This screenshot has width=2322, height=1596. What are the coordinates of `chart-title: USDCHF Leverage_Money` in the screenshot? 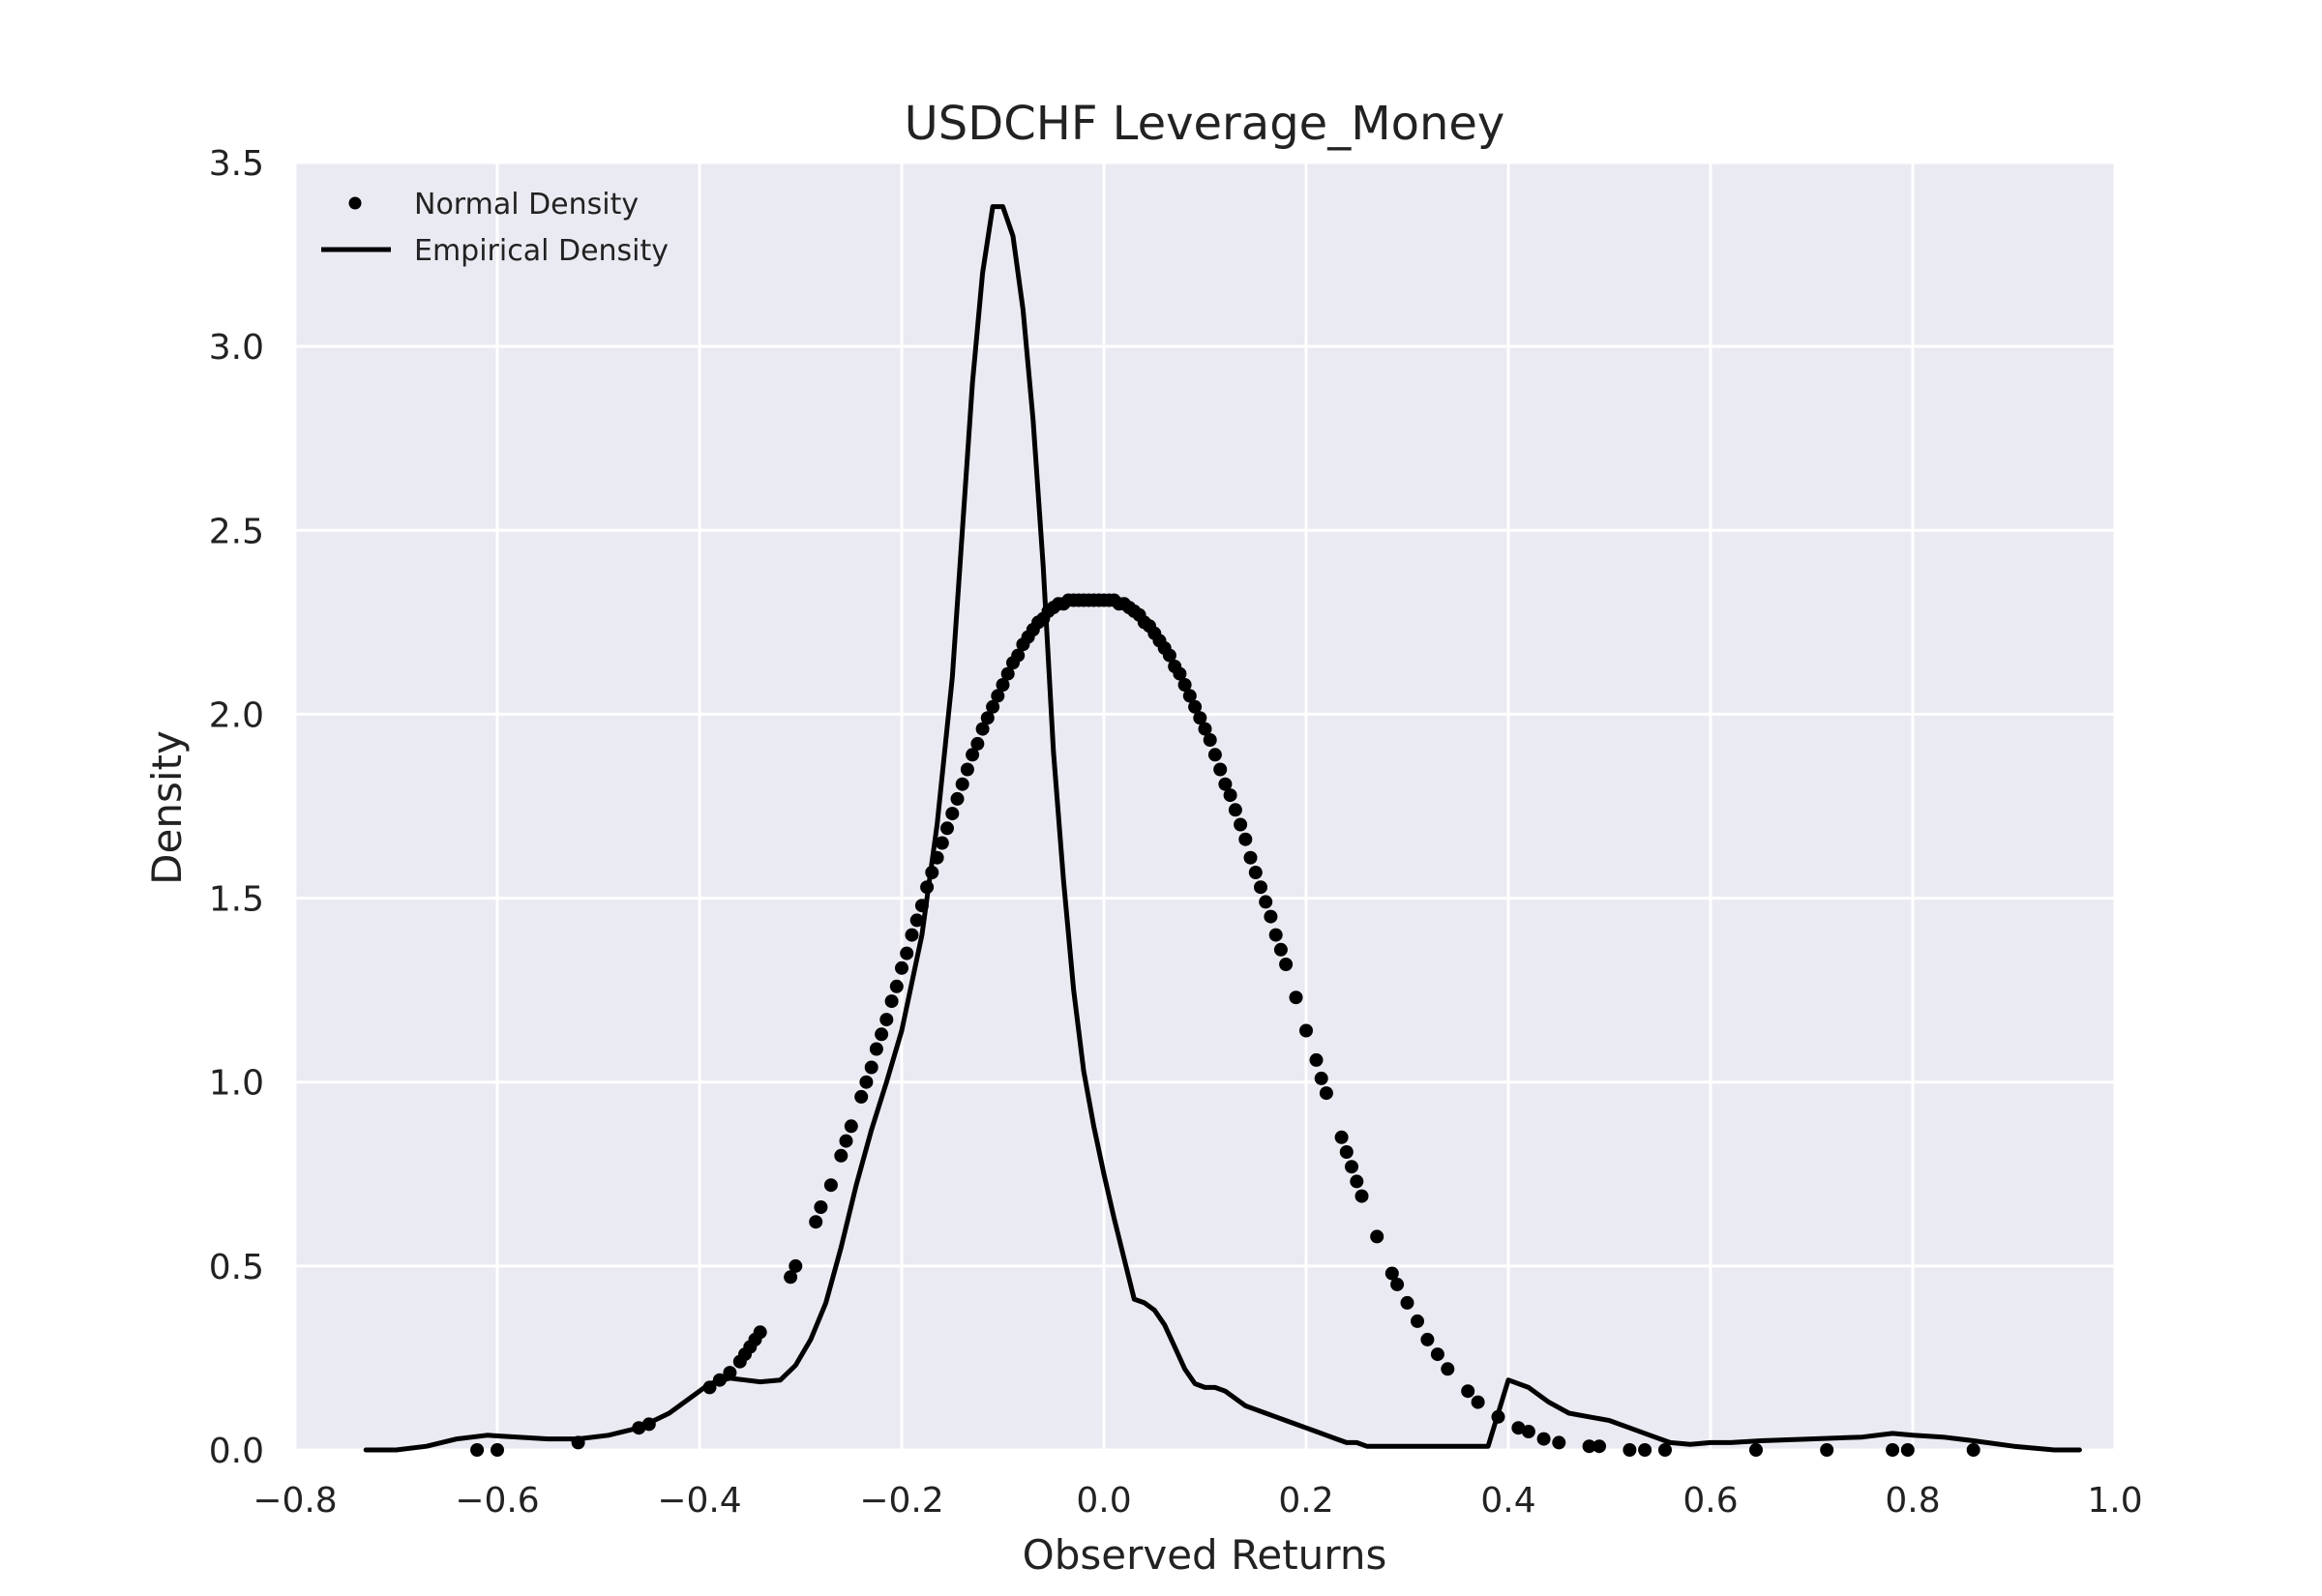 It's located at (1205, 124).